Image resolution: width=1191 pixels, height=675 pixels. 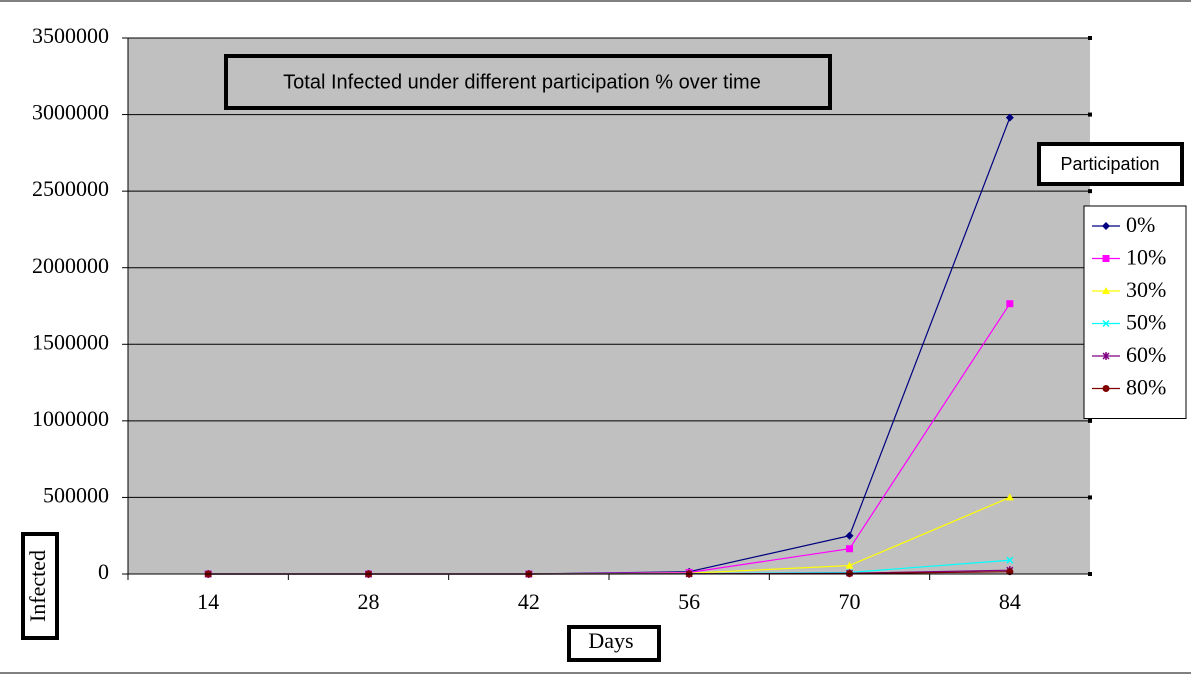 What do you see at coordinates (369, 601) in the screenshot?
I see `x-tick-label: 28` at bounding box center [369, 601].